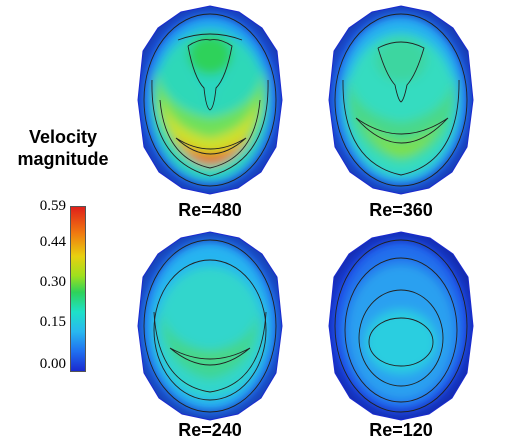 This screenshot has width=524, height=442. Describe the element at coordinates (63, 148) in the screenshot. I see `legend-title: Velocity magnitude` at that location.